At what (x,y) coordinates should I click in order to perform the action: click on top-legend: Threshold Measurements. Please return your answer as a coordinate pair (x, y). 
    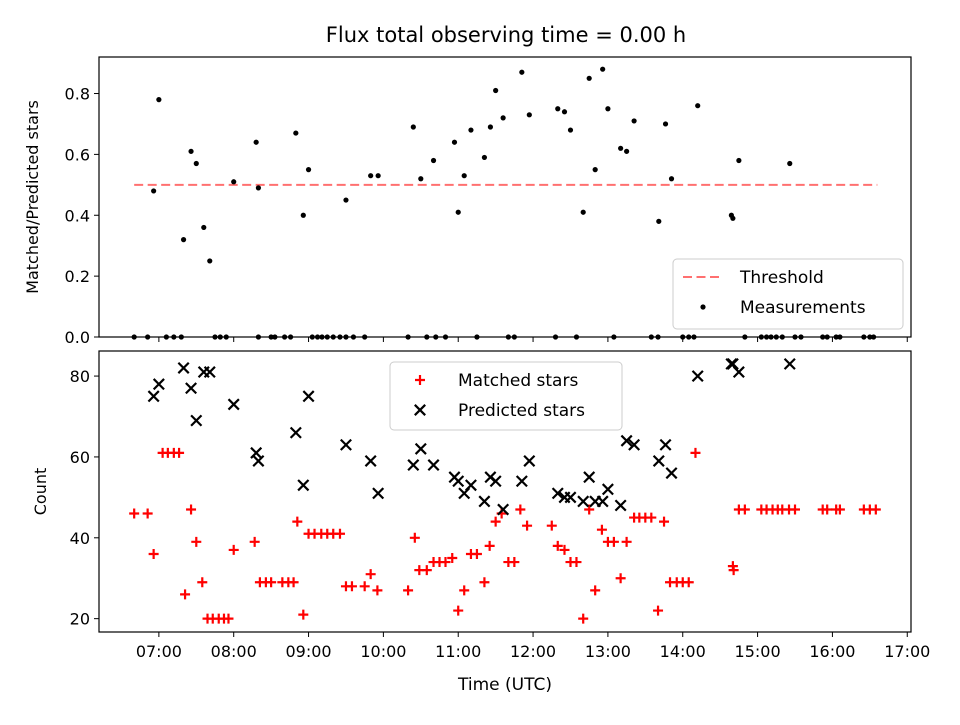
    Looking at the image, I should click on (788, 294).